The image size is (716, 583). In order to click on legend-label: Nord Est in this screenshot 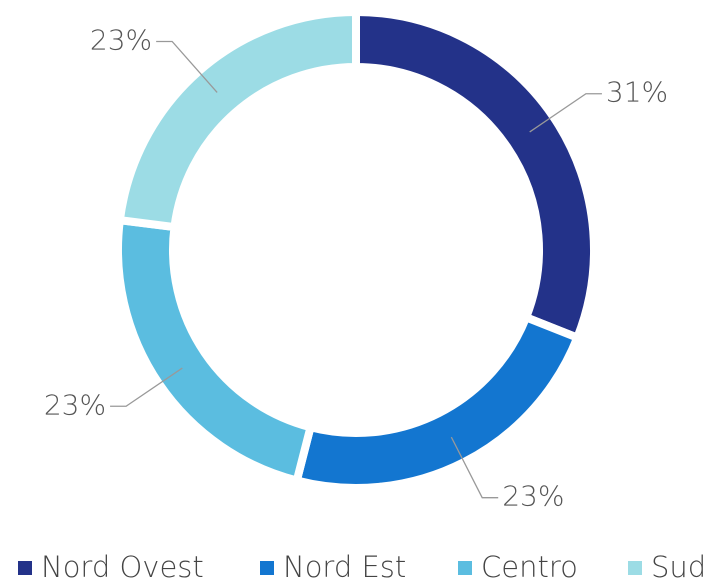, I will do `click(344, 566)`.